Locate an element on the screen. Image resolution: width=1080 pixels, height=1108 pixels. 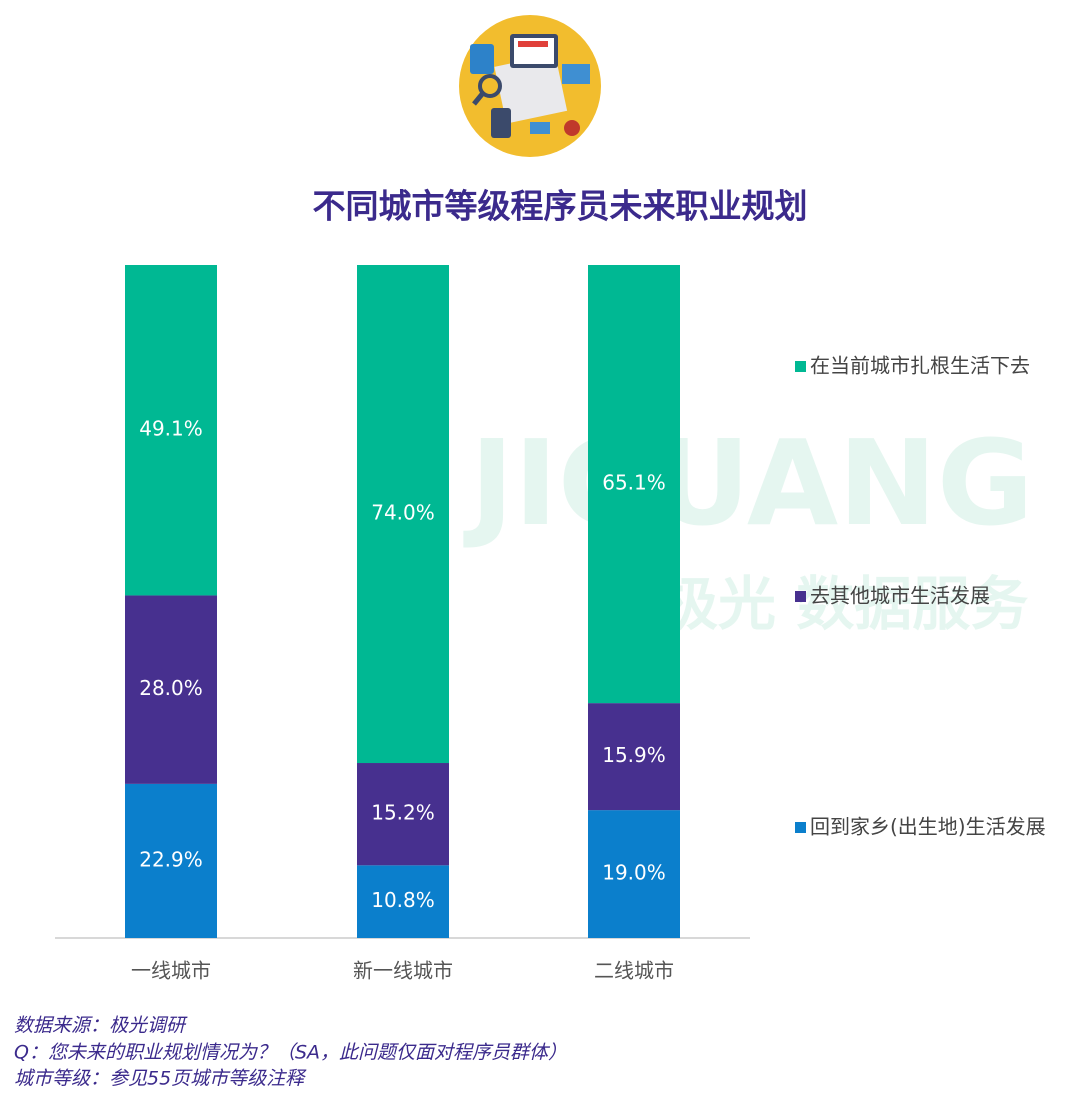
value-label: 49.1% is located at coordinates (171, 429).